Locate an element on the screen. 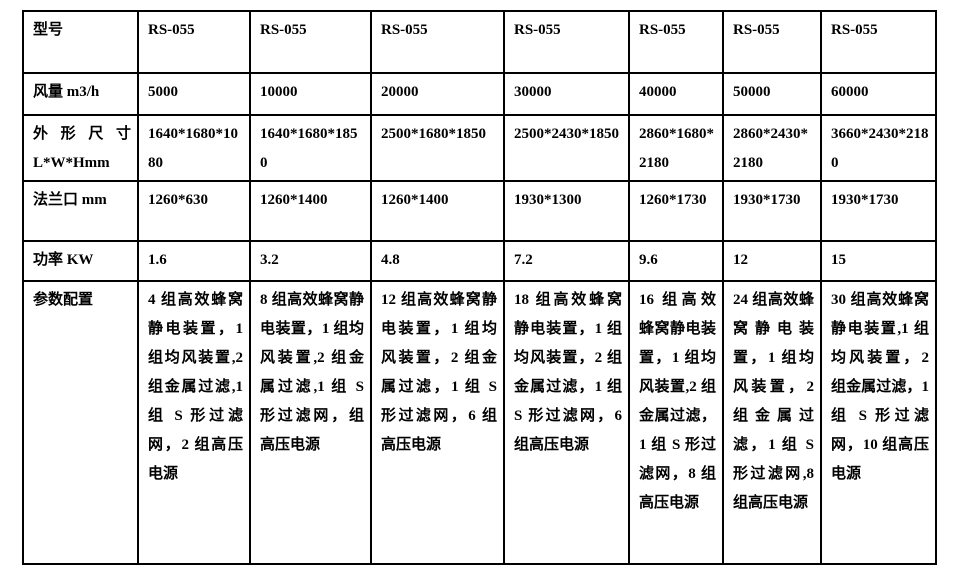 Image resolution: width=958 pixels, height=565 pixels. row-label-config: 参数配置 is located at coordinates (80, 422).